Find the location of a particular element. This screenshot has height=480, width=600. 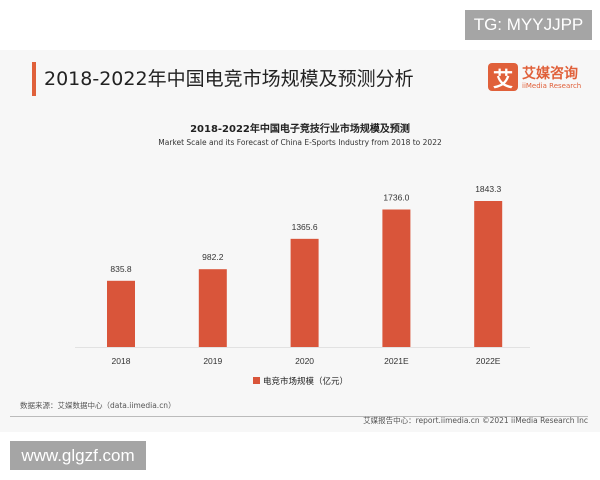

x-tick-label: 2021E is located at coordinates (396, 361).